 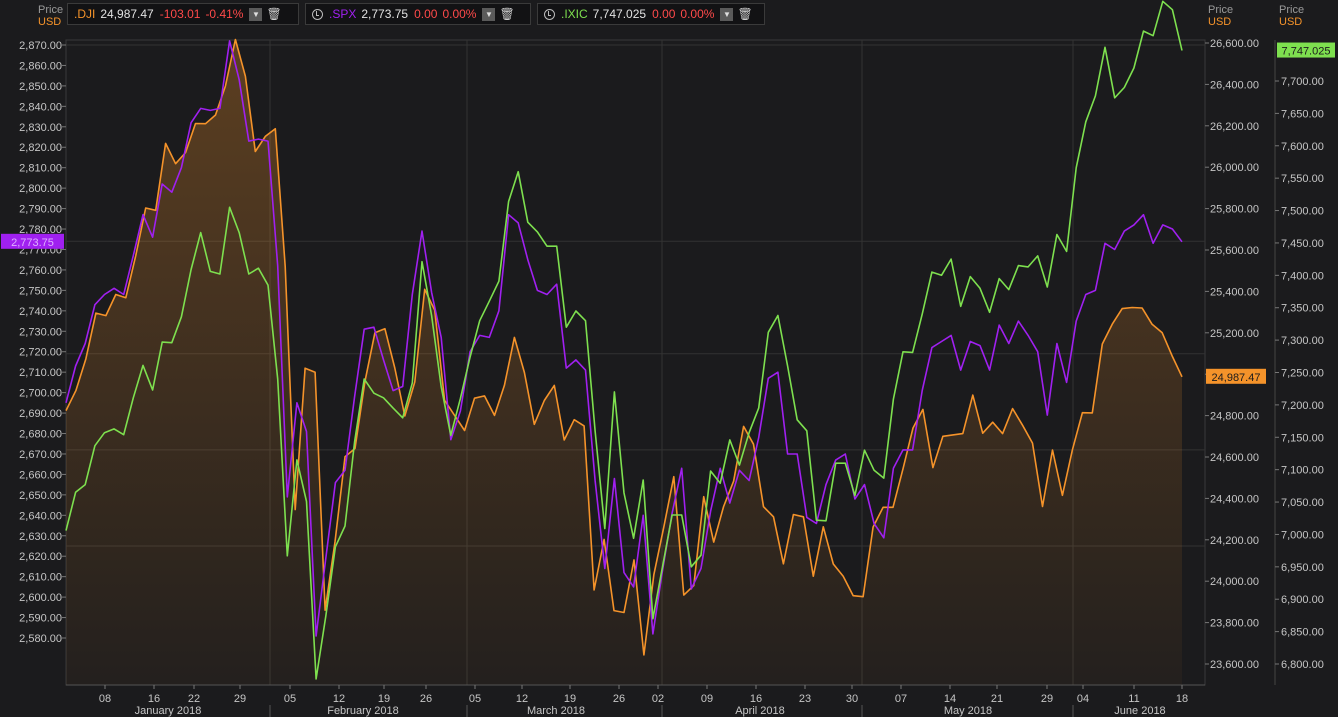 What do you see at coordinates (40, 578) in the screenshot?
I see `spx-tick-label: 2,610.00` at bounding box center [40, 578].